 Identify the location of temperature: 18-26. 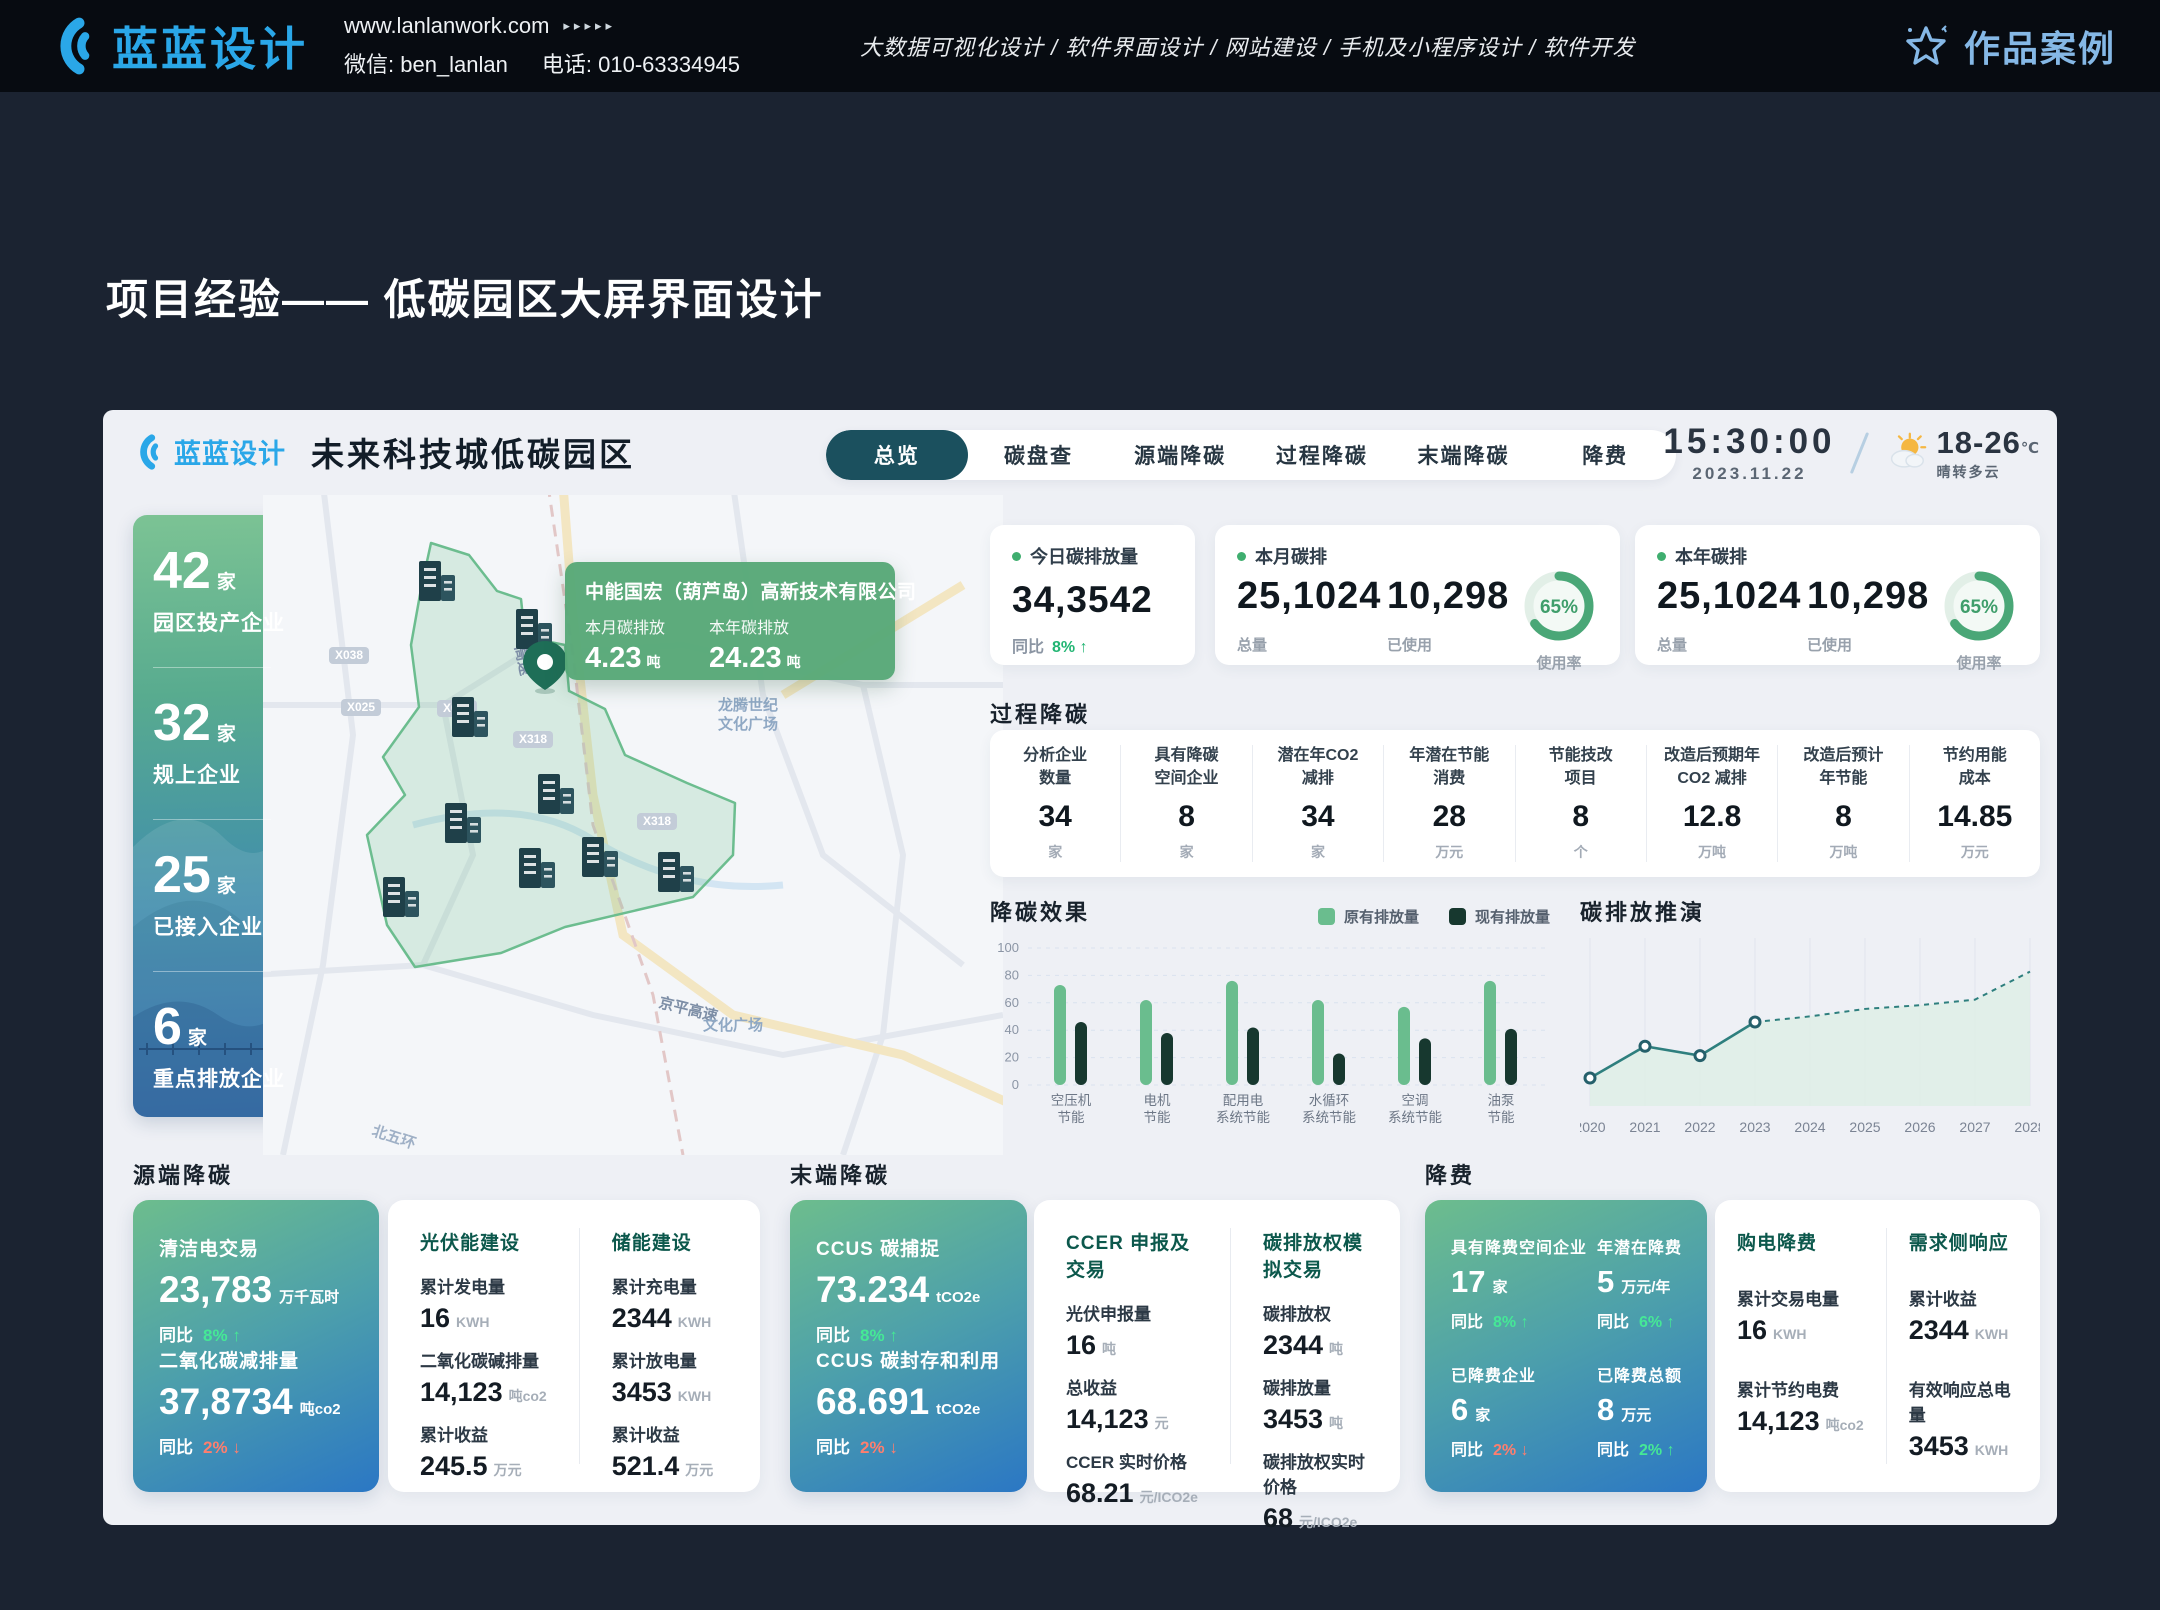
(1978, 442).